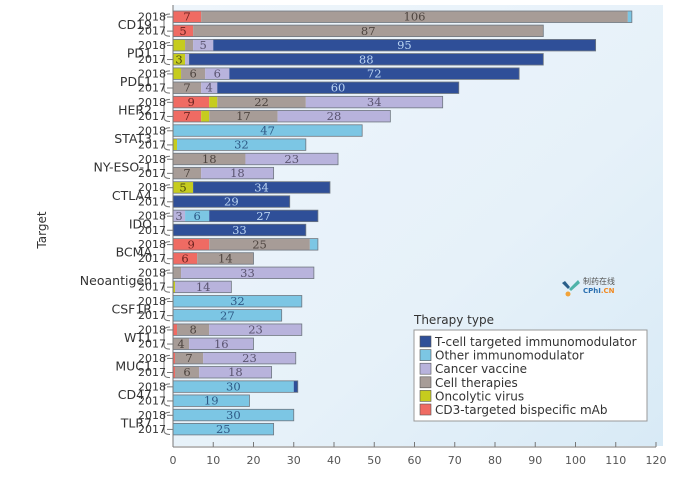 This screenshot has height=480, width=690. Describe the element at coordinates (213, 460) in the screenshot. I see `x-tick-label: 10` at that location.